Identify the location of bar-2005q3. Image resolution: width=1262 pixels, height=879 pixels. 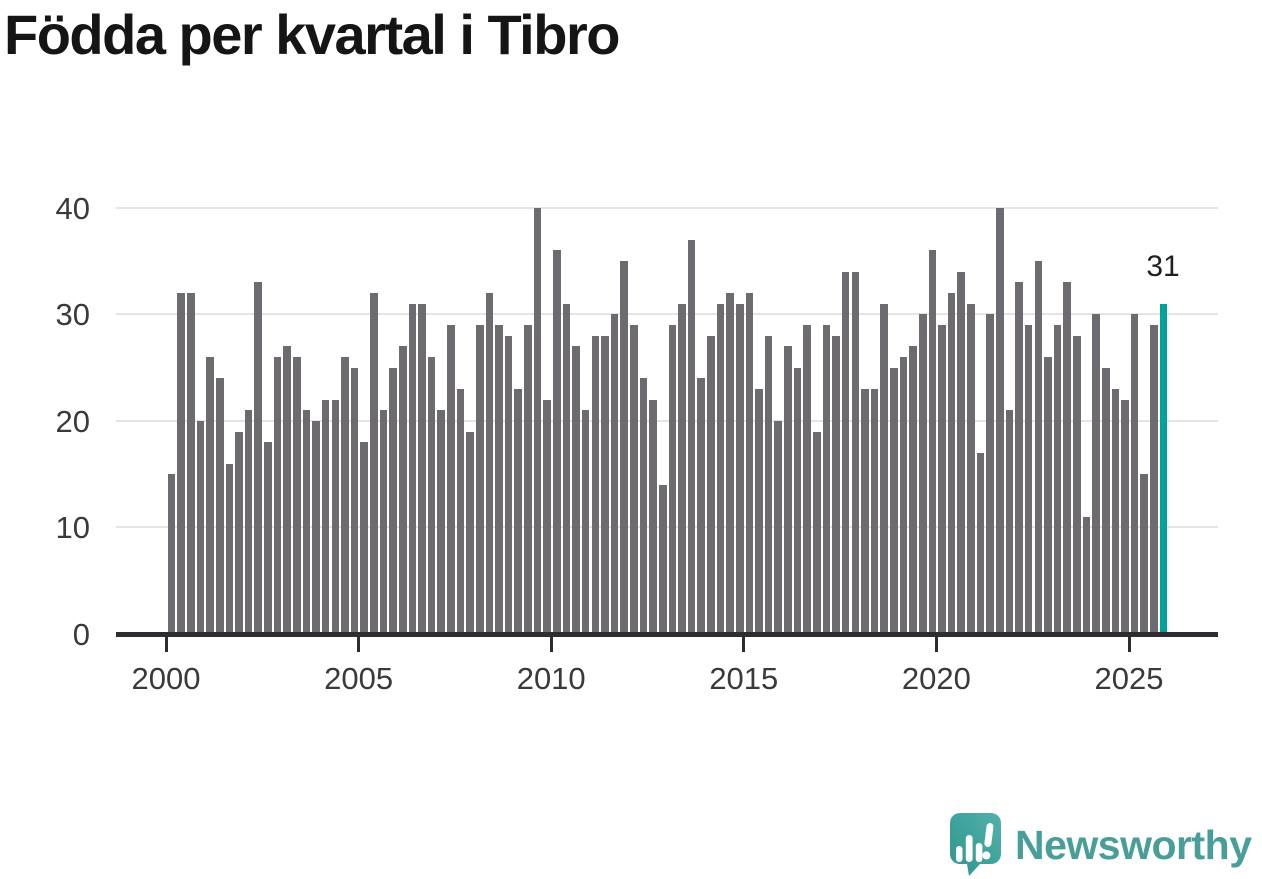
(383, 522).